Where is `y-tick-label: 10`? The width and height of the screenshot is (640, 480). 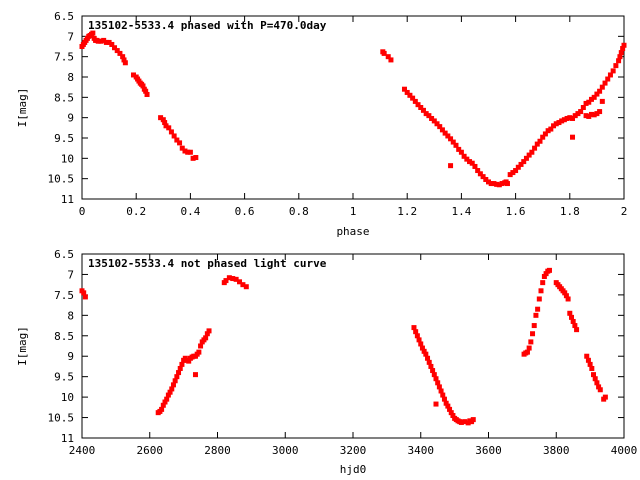 y-tick-label: 10 is located at coordinates (67, 397).